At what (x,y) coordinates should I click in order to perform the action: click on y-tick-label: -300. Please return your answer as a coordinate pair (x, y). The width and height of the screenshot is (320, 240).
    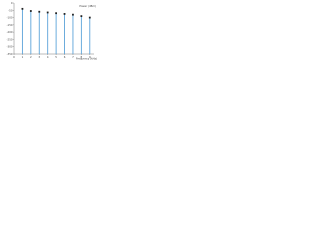
    Looking at the image, I should click on (10, 47).